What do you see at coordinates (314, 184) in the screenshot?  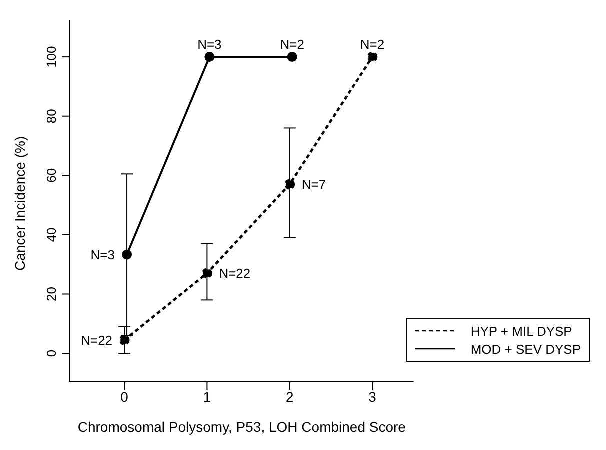 I see `annotation: N=7` at bounding box center [314, 184].